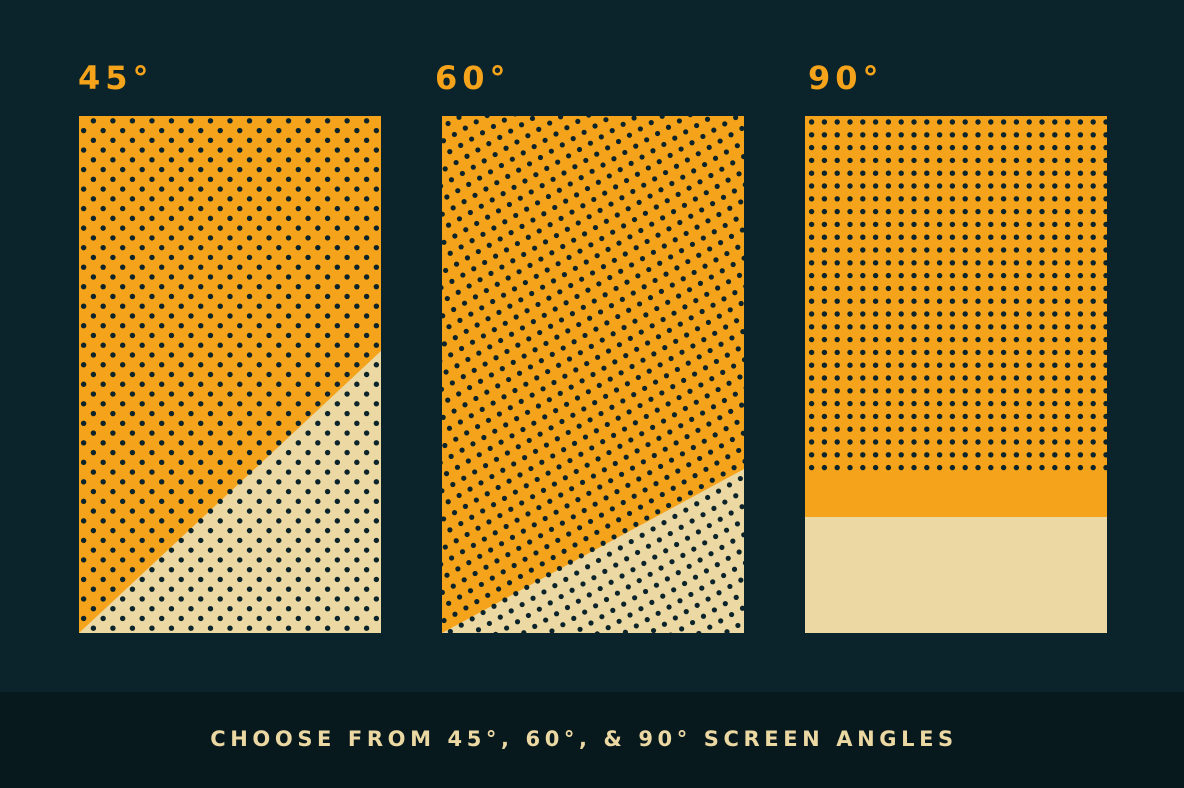 This screenshot has height=788, width=1184. I want to click on panel-label-60: 60°, so click(473, 78).